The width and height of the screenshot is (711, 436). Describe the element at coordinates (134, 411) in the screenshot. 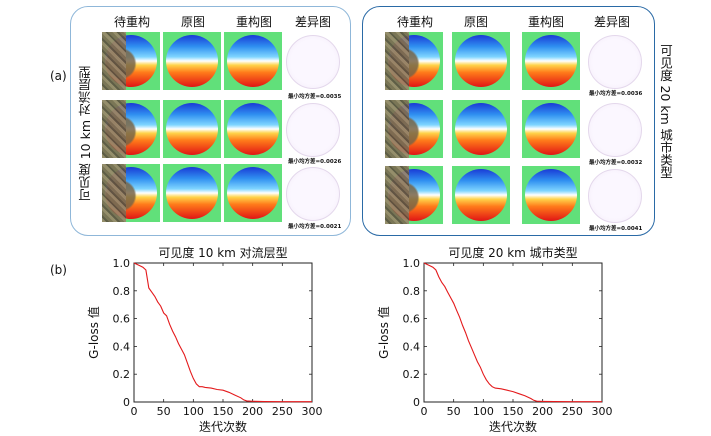

I see `chart-0-xtick-label: 0` at that location.